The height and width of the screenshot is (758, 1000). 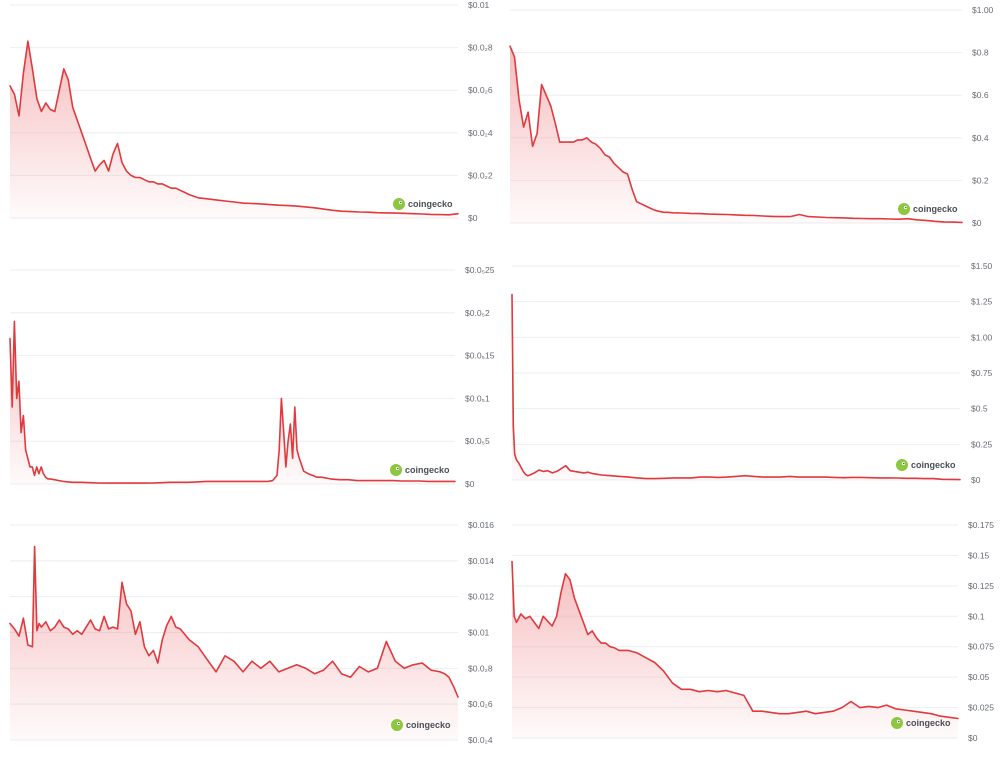 I want to click on y-tick-label: $0.0₅25, so click(x=480, y=270).